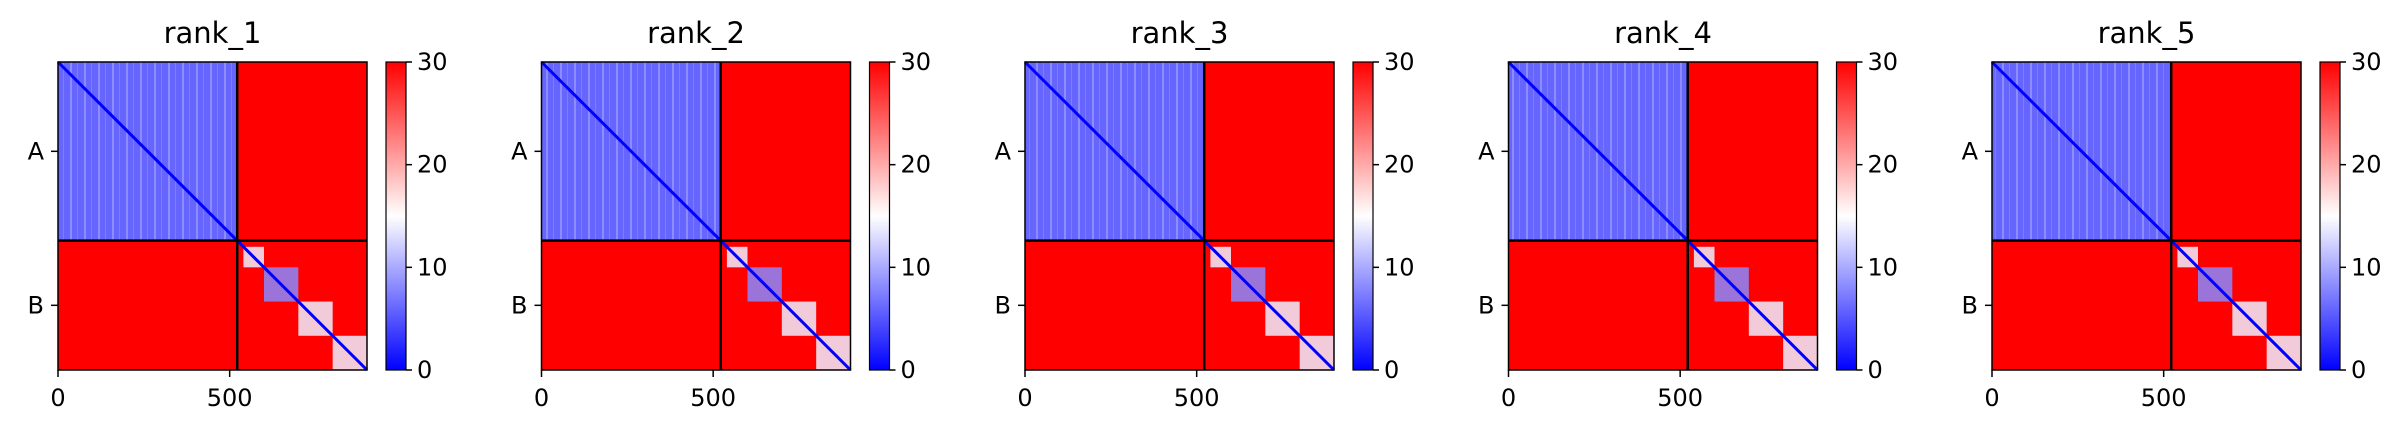  Describe the element at coordinates (696, 33) in the screenshot. I see `panel-title: rank_2` at that location.